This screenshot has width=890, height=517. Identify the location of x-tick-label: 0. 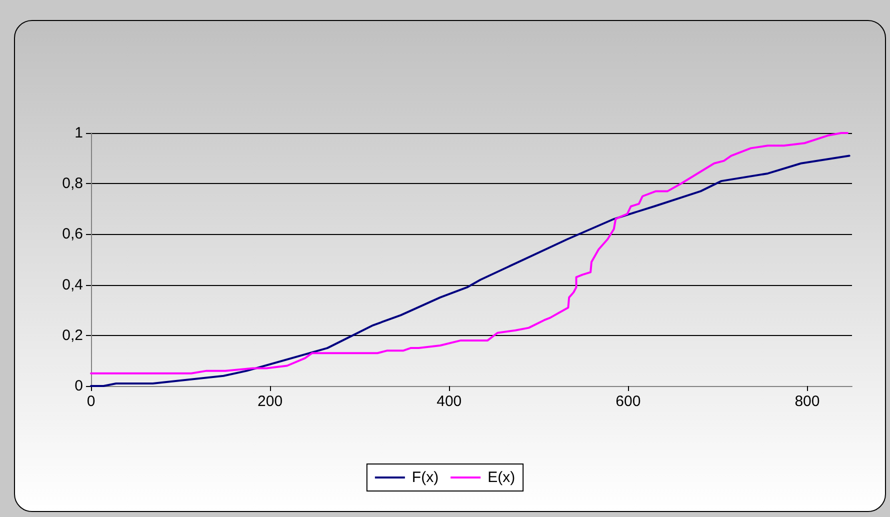
(91, 401).